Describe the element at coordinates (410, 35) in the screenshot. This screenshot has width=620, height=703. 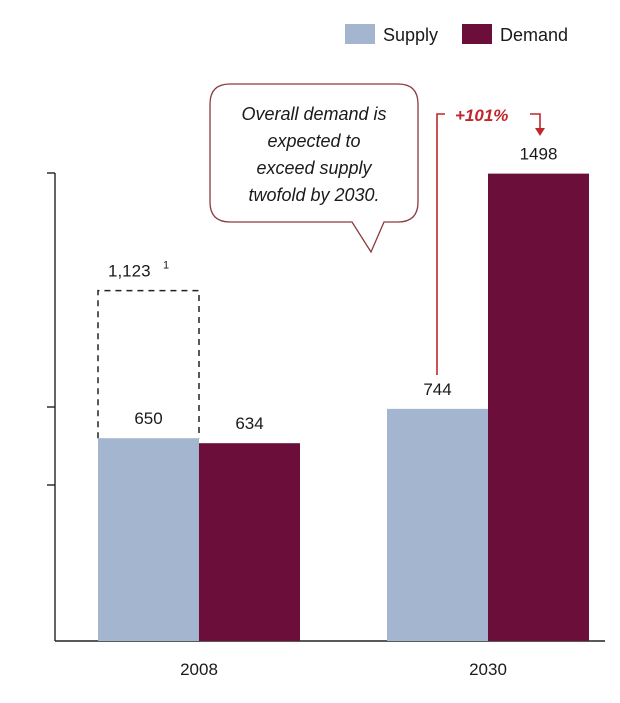
I see `legend-label-supply: Supply` at that location.